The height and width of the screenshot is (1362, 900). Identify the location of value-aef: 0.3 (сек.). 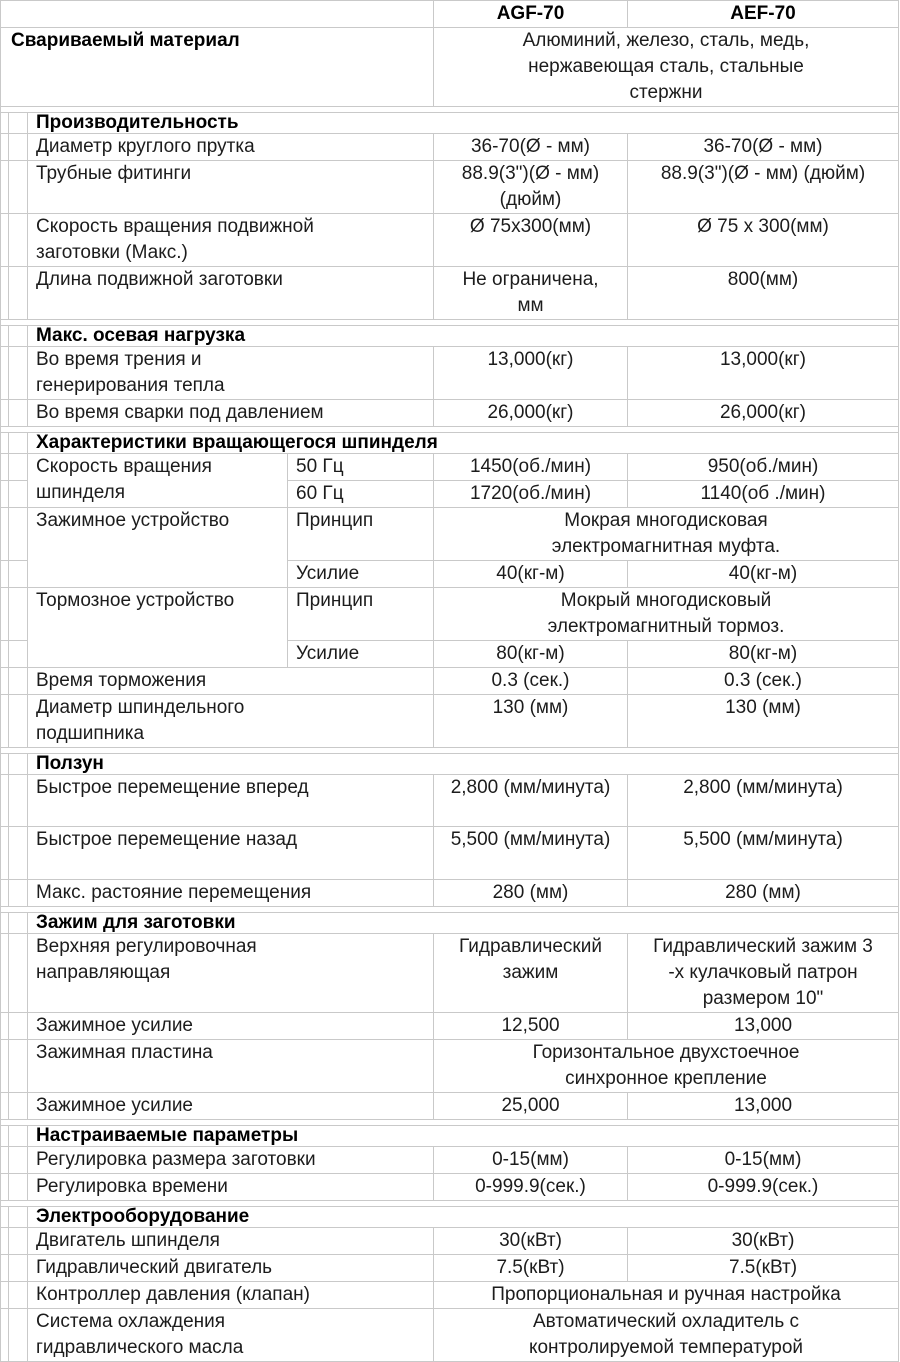
(763, 681).